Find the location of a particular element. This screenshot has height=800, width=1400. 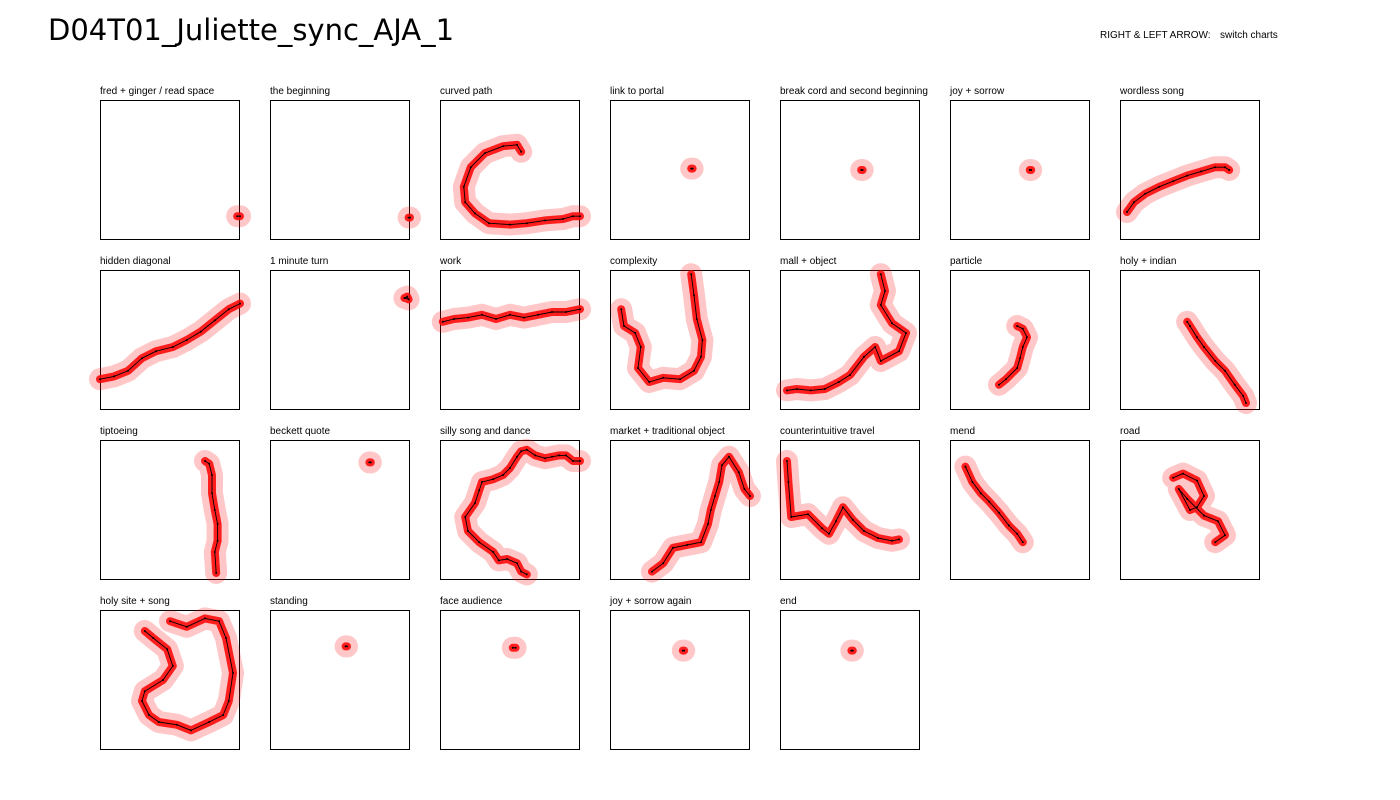

chart-title: joy + sorrow again is located at coordinates (651, 601).